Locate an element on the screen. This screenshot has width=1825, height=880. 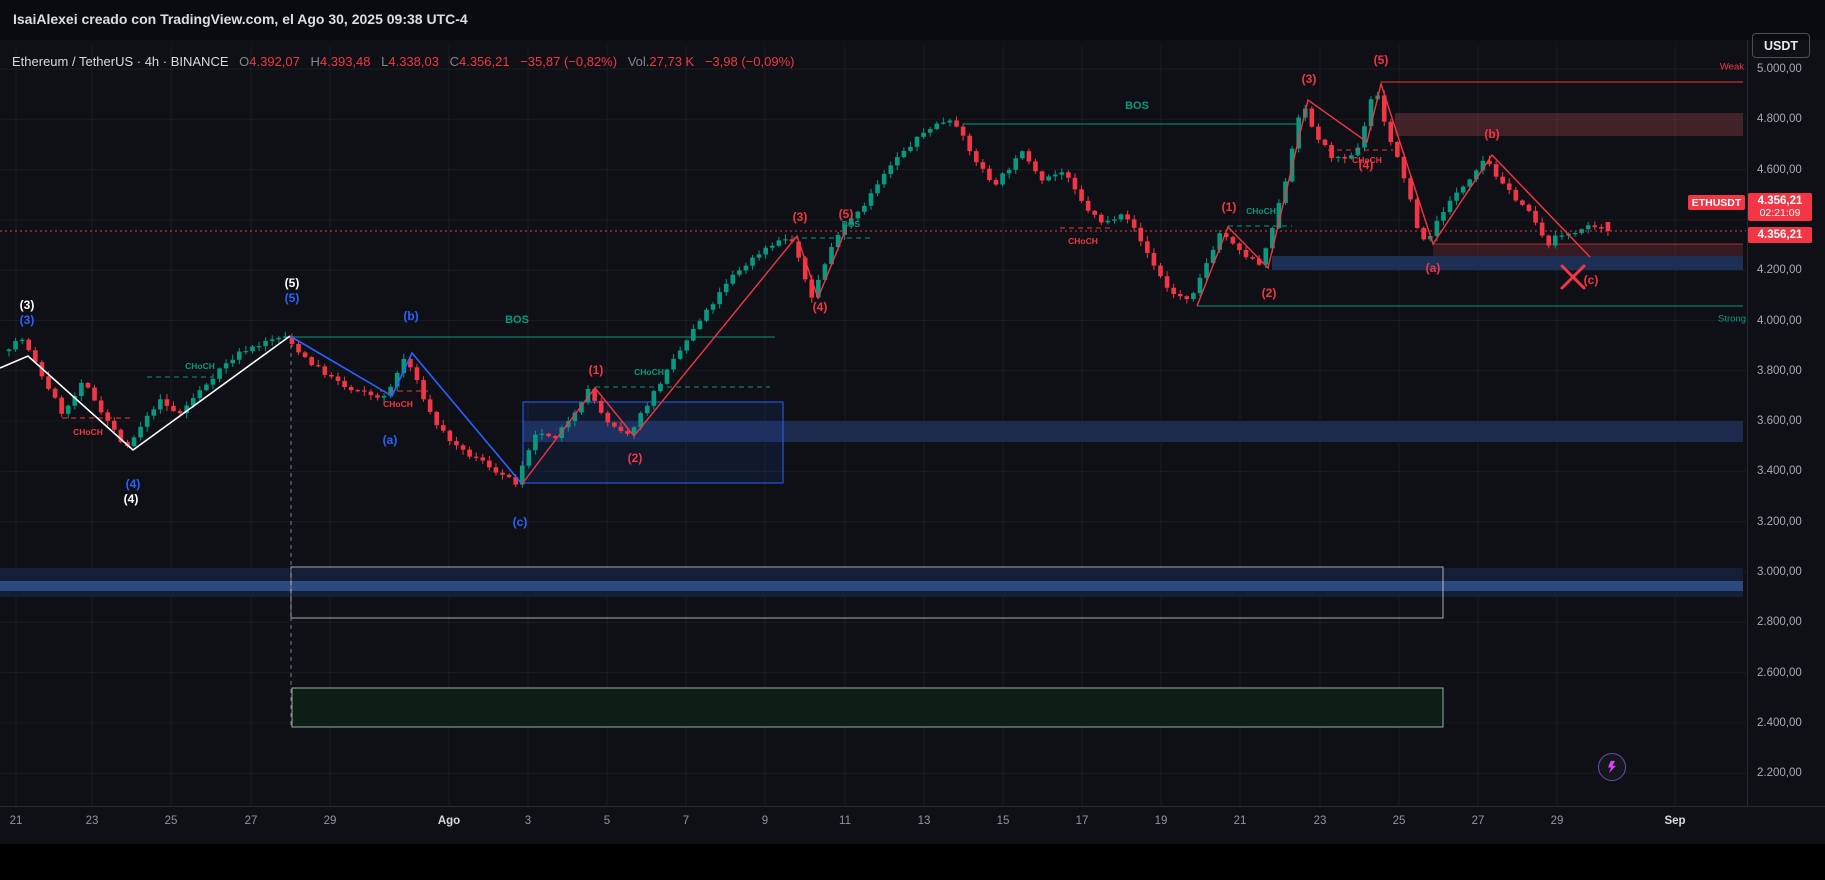
last-price-tag: 4.356,21 02:21:09 is located at coordinates (1780, 207).